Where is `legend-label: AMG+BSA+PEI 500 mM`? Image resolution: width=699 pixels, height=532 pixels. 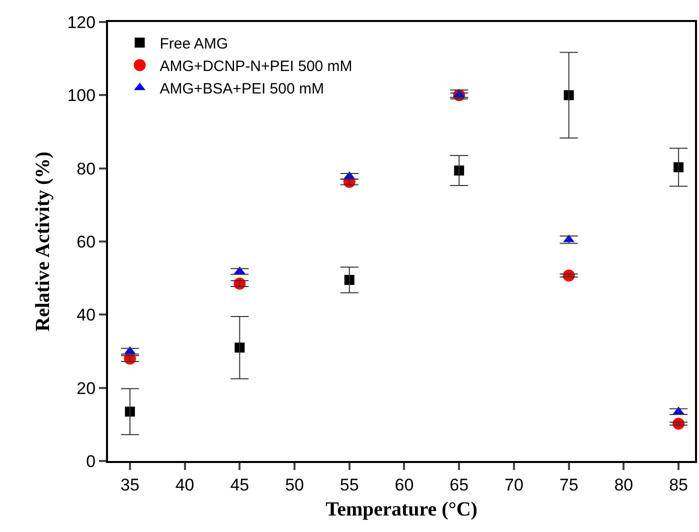 legend-label: AMG+BSA+PEI 500 mM is located at coordinates (242, 89).